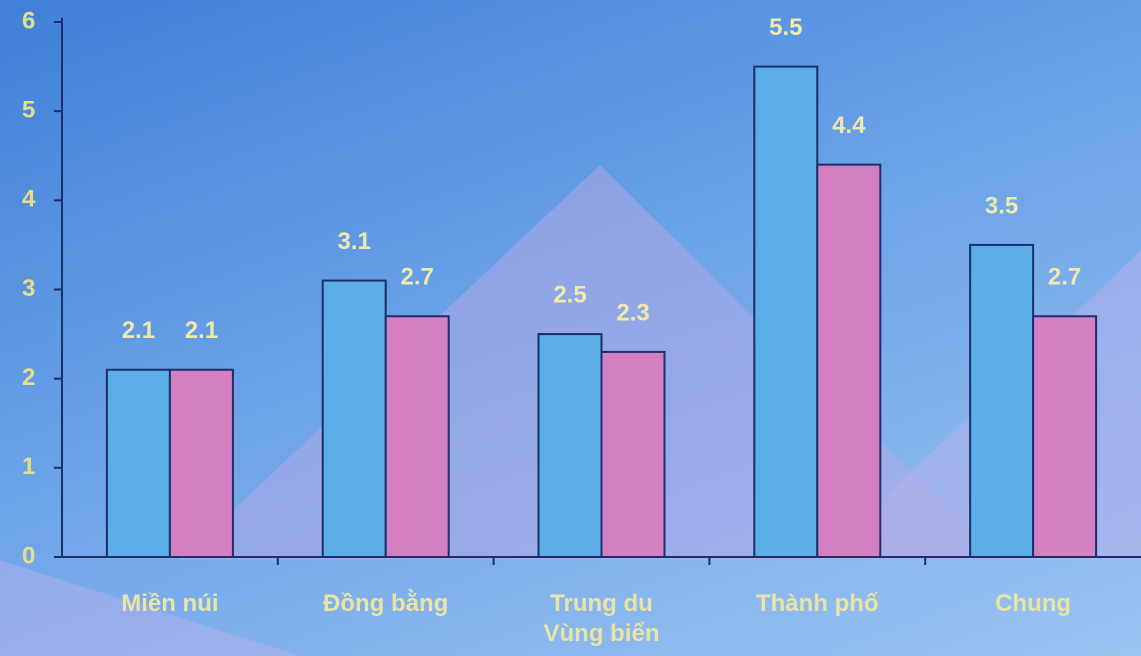  What do you see at coordinates (28, 288) in the screenshot?
I see `y-tick-label: 3` at bounding box center [28, 288].